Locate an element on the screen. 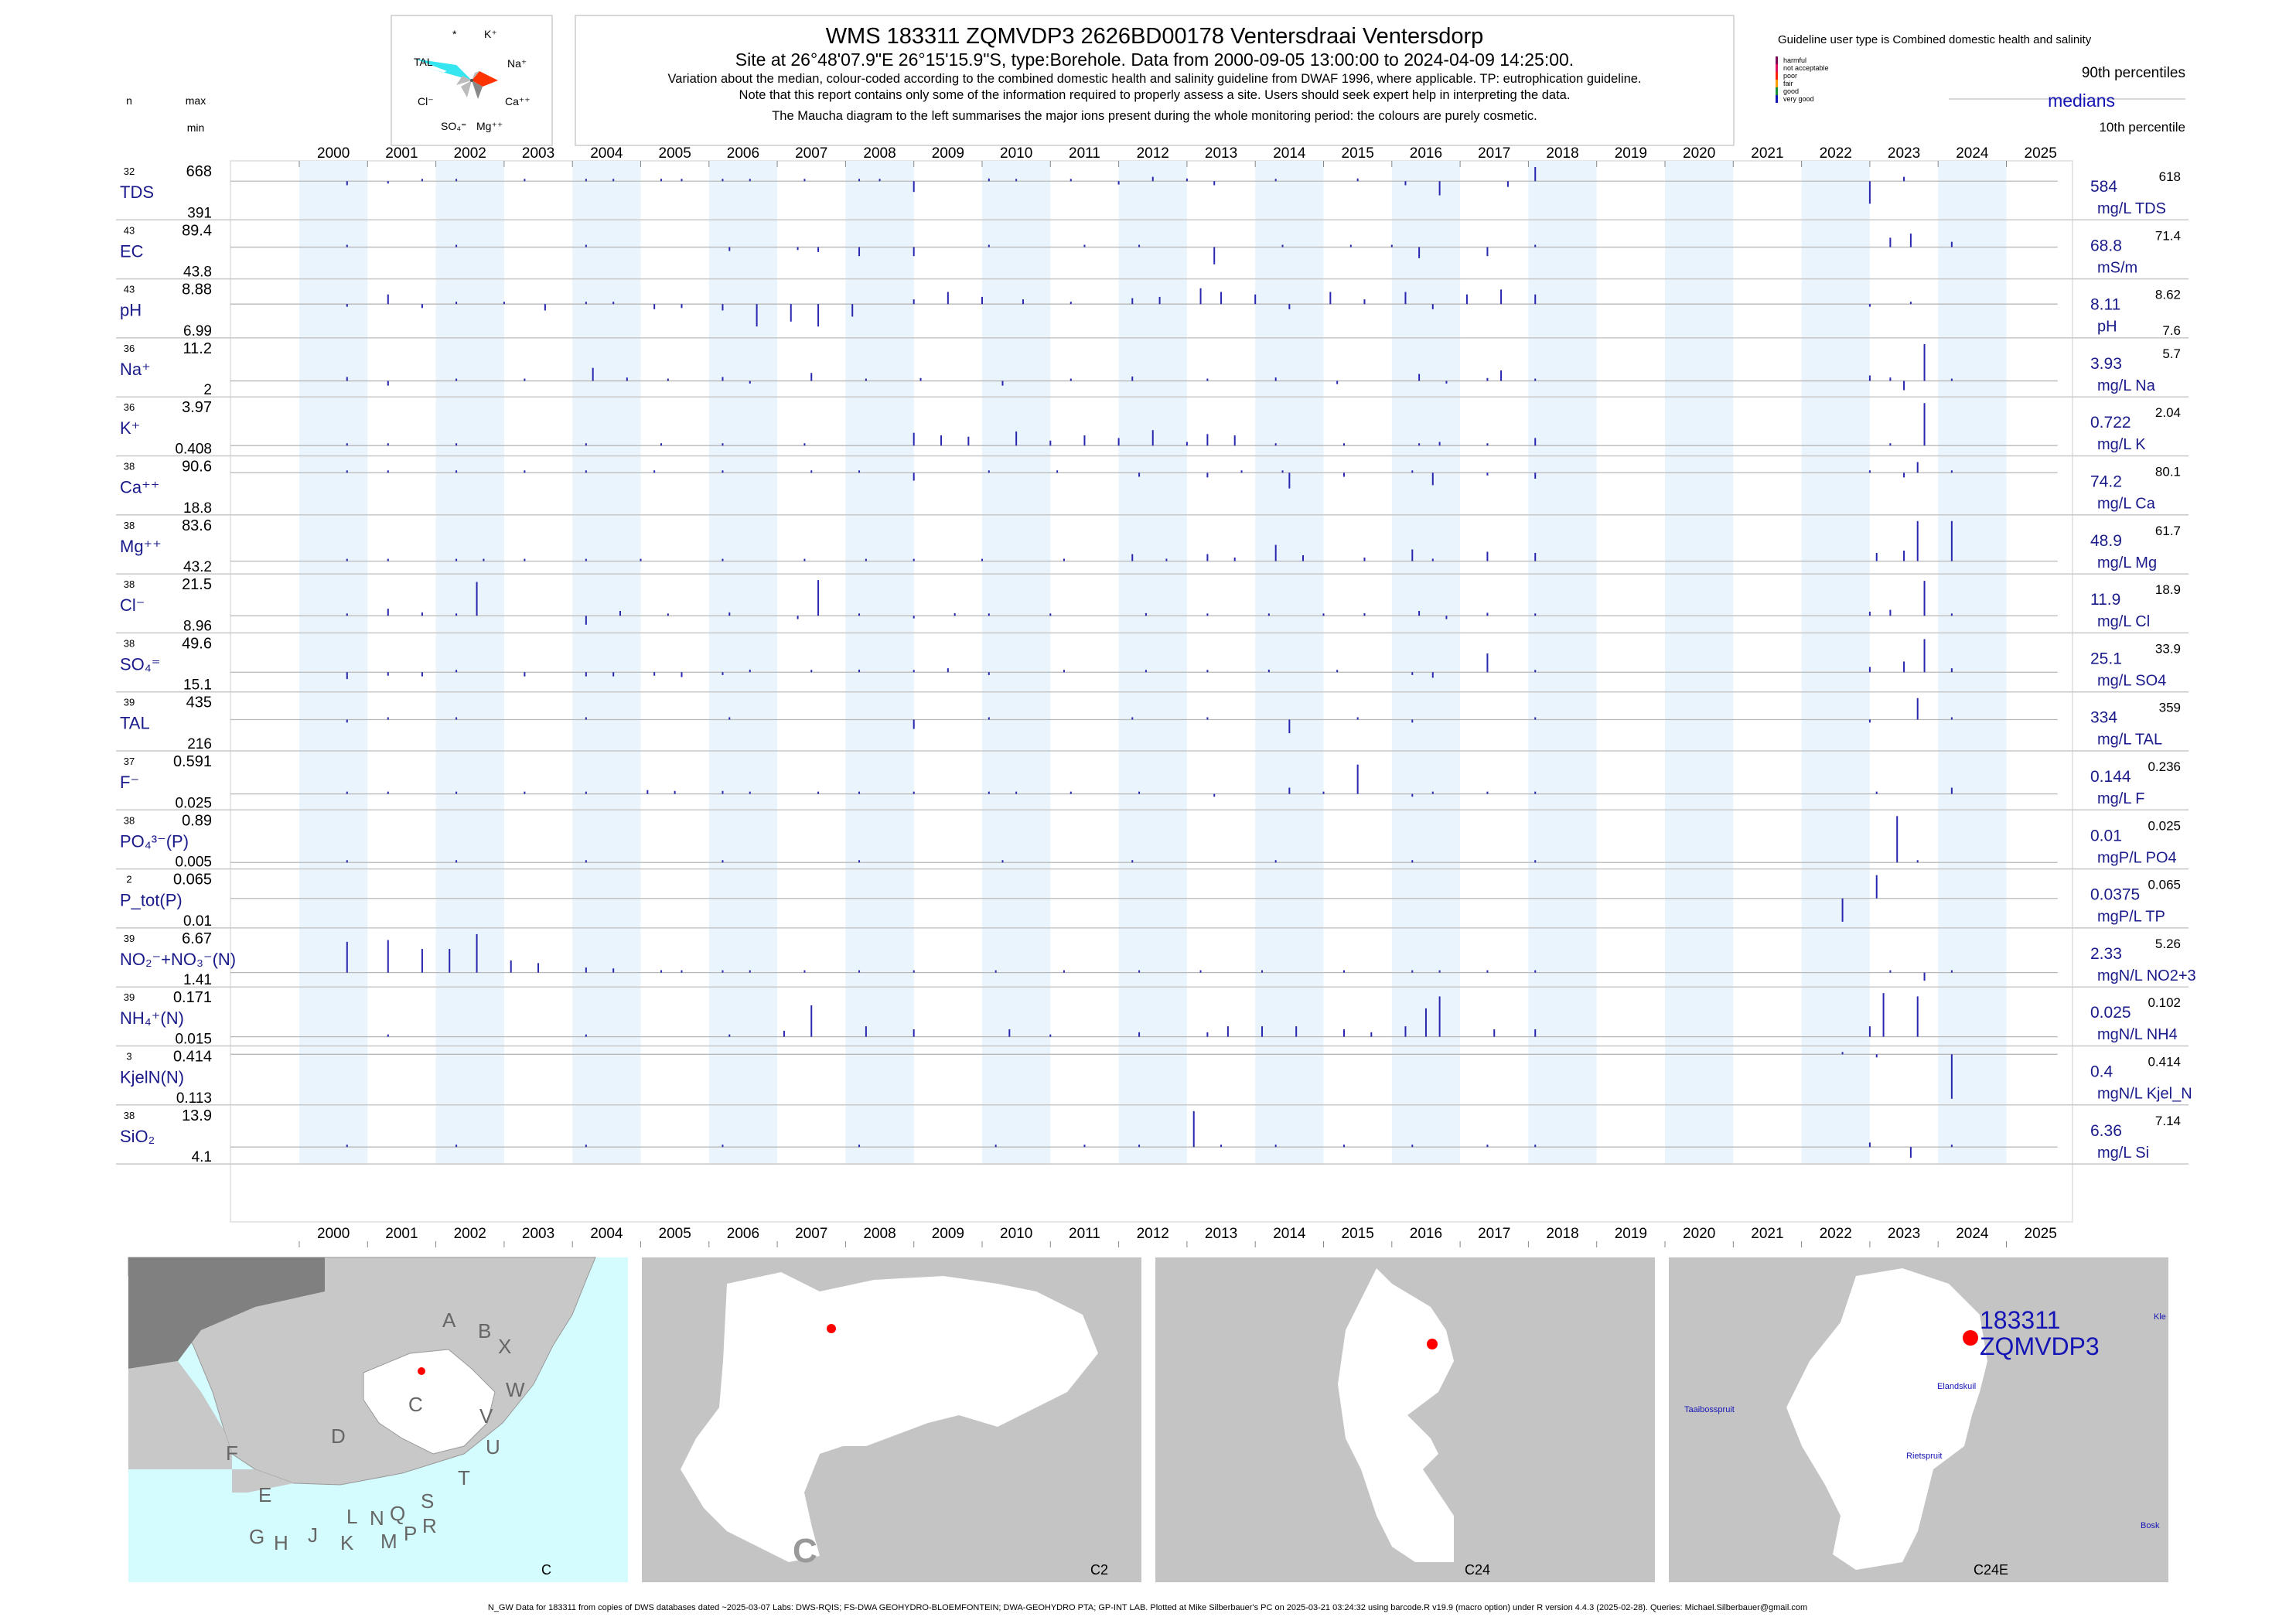  x-bottom-tick-2007: 2007 is located at coordinates (811, 1234).